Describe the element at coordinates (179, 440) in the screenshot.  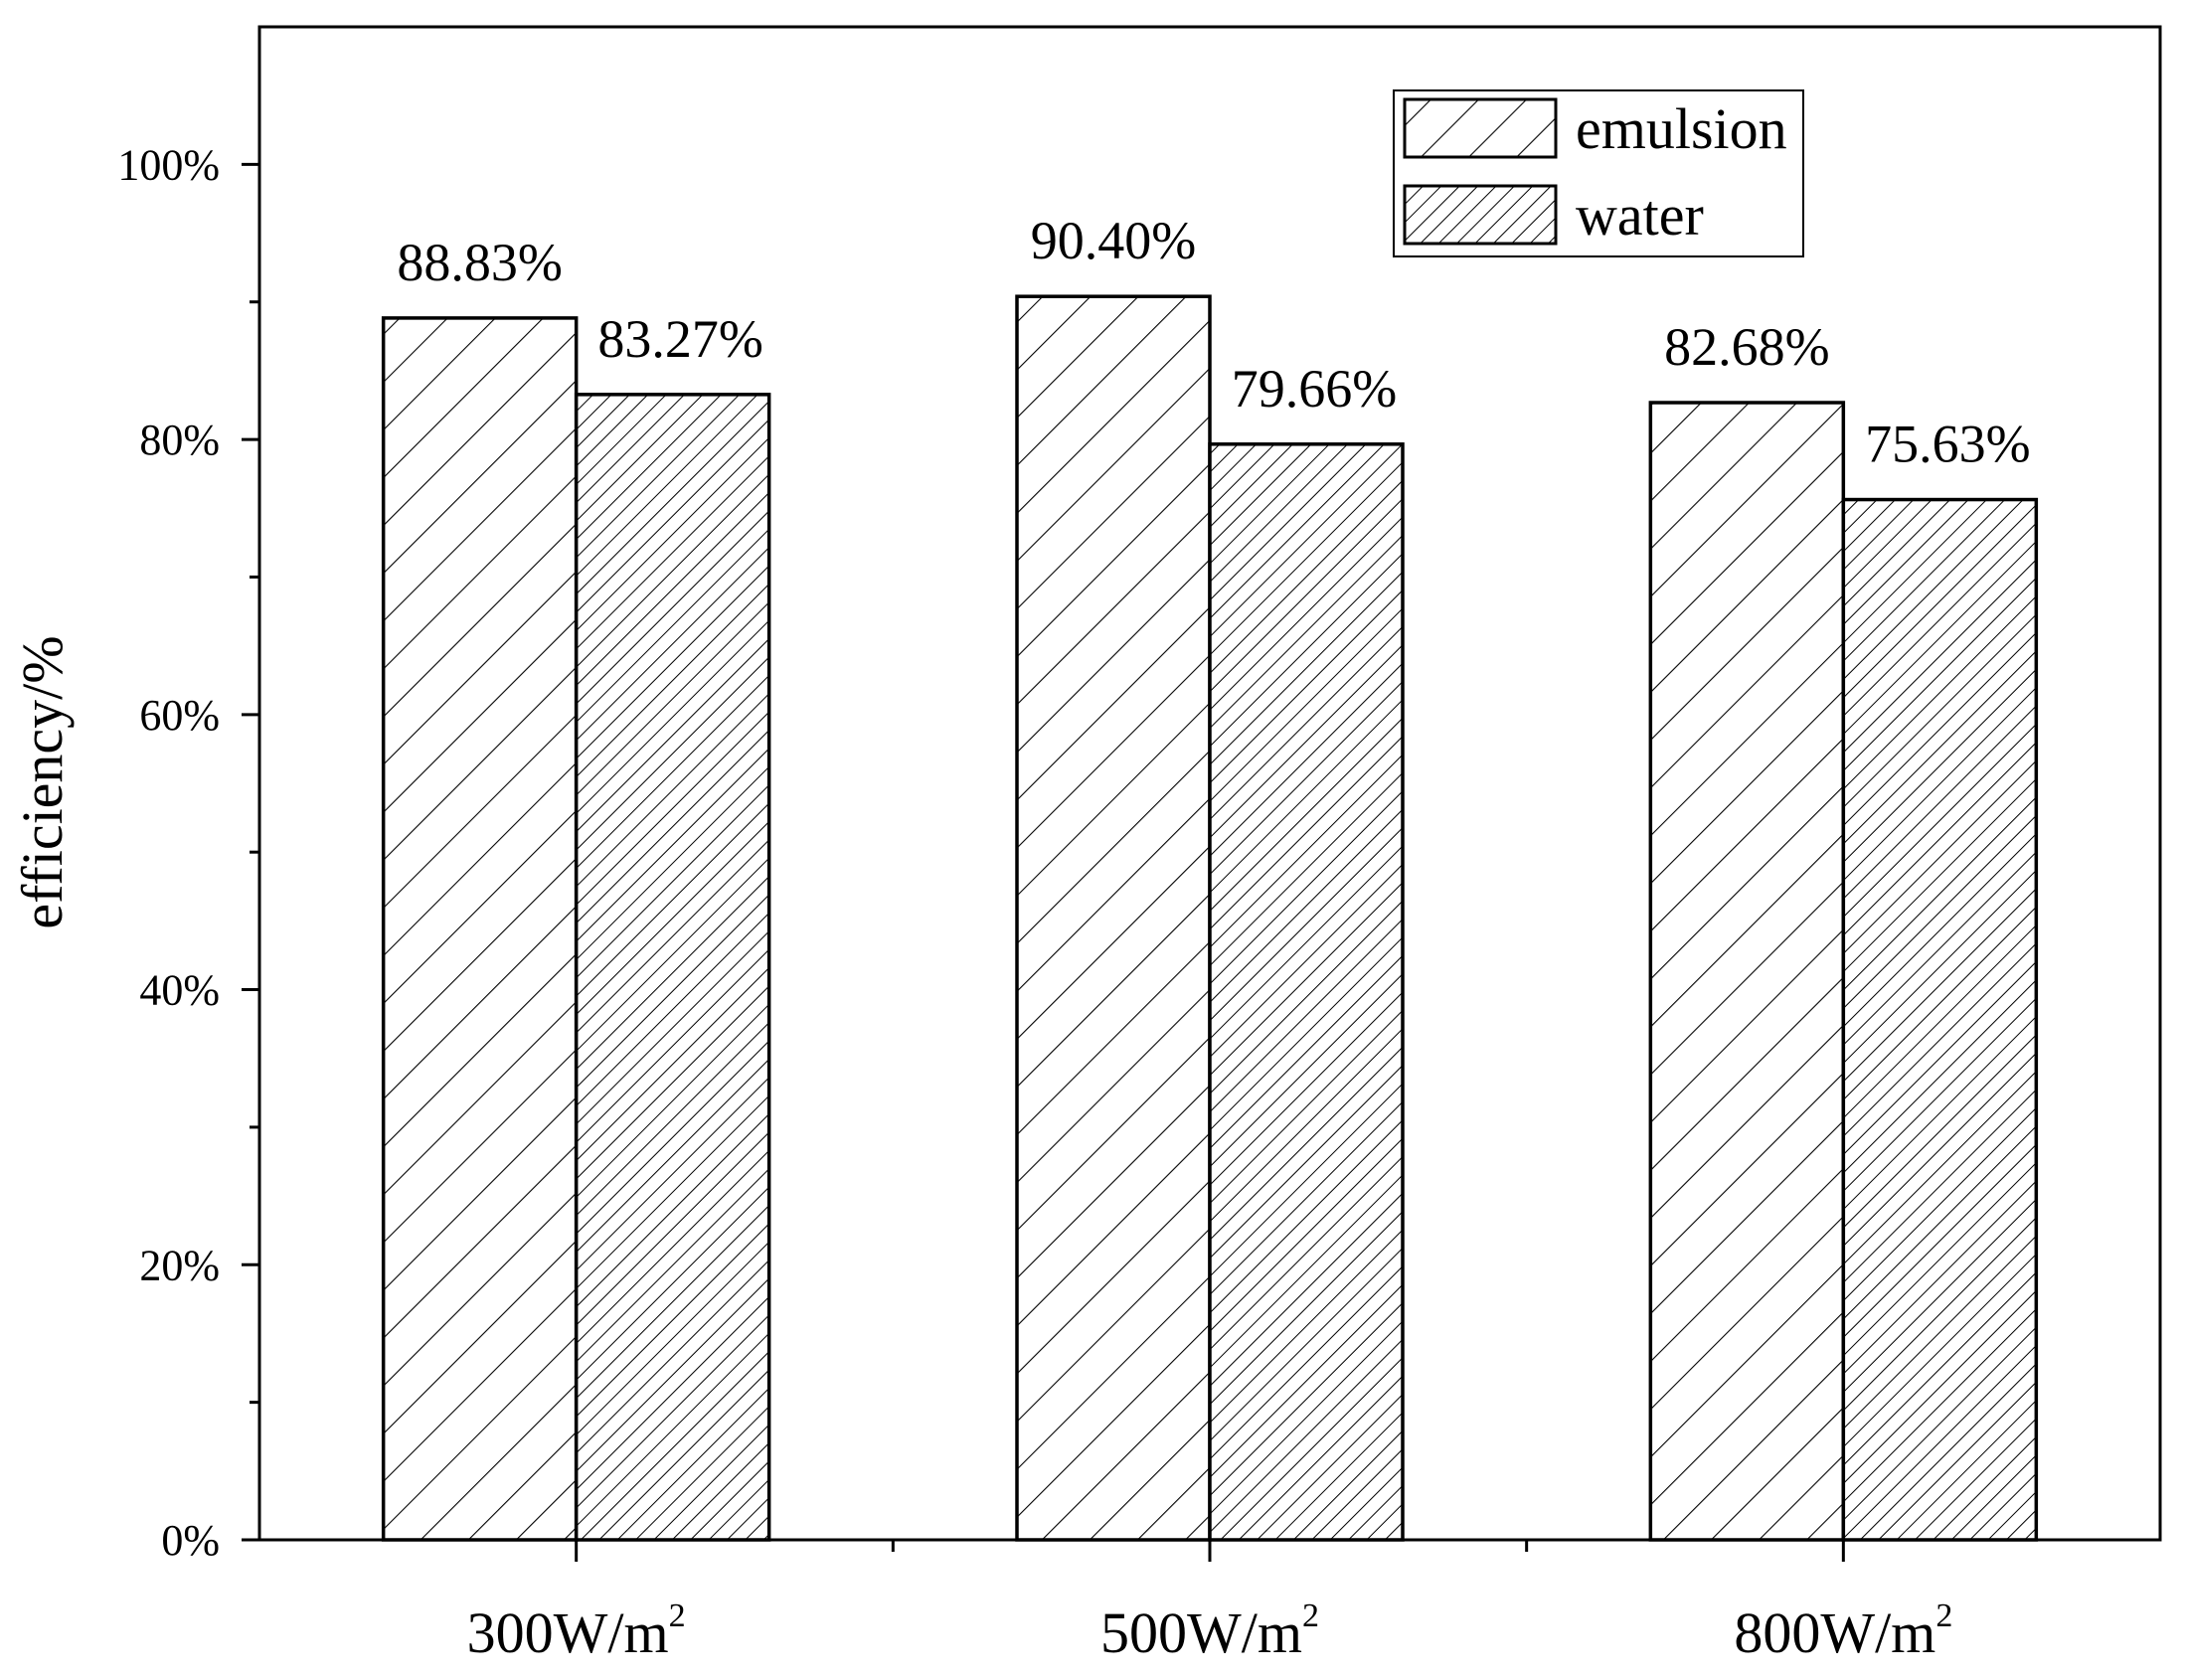
I see `y-tick-label: 80%` at that location.